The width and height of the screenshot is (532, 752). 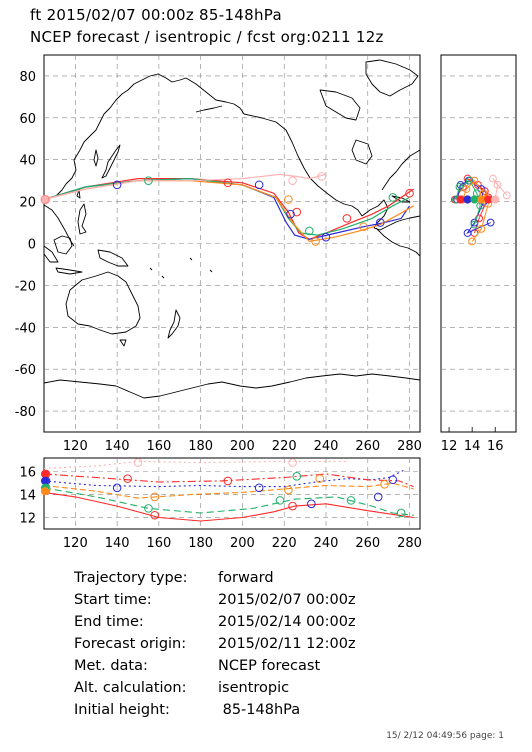 I want to click on info-label: Forecast origin:, so click(x=130, y=644).